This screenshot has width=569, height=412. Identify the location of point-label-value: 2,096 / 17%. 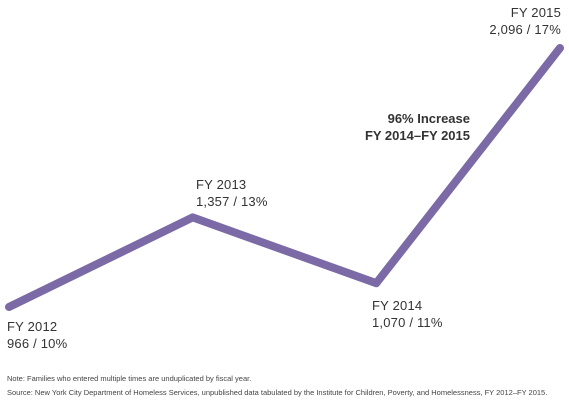
(525, 29).